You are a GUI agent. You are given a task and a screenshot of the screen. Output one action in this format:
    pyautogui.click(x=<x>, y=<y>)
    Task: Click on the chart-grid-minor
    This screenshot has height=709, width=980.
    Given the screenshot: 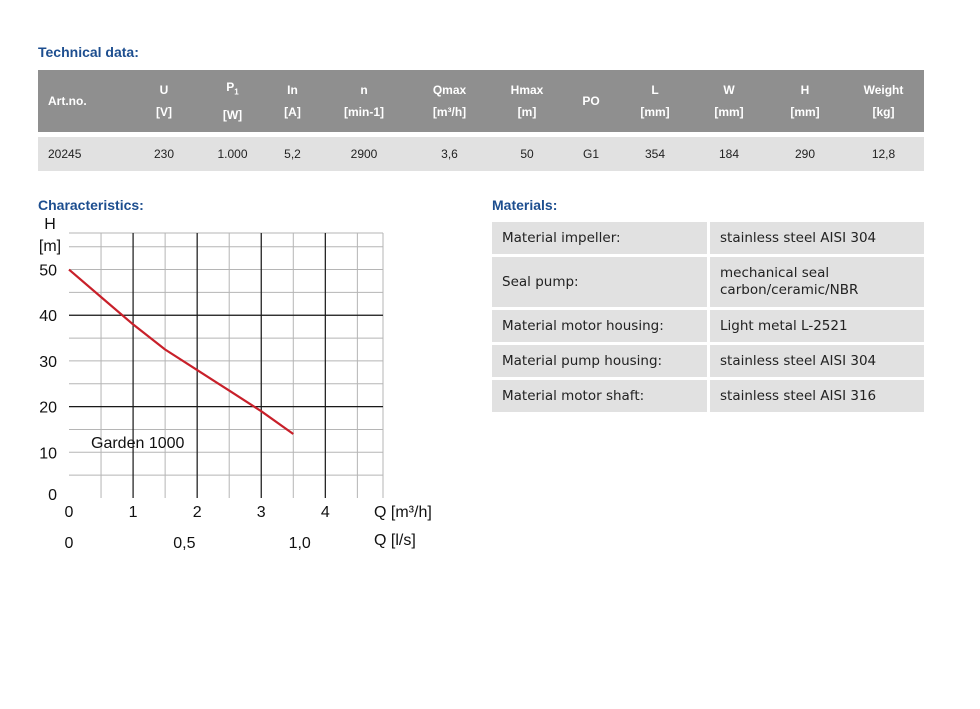 What is the action you would take?
    pyautogui.click(x=226, y=365)
    